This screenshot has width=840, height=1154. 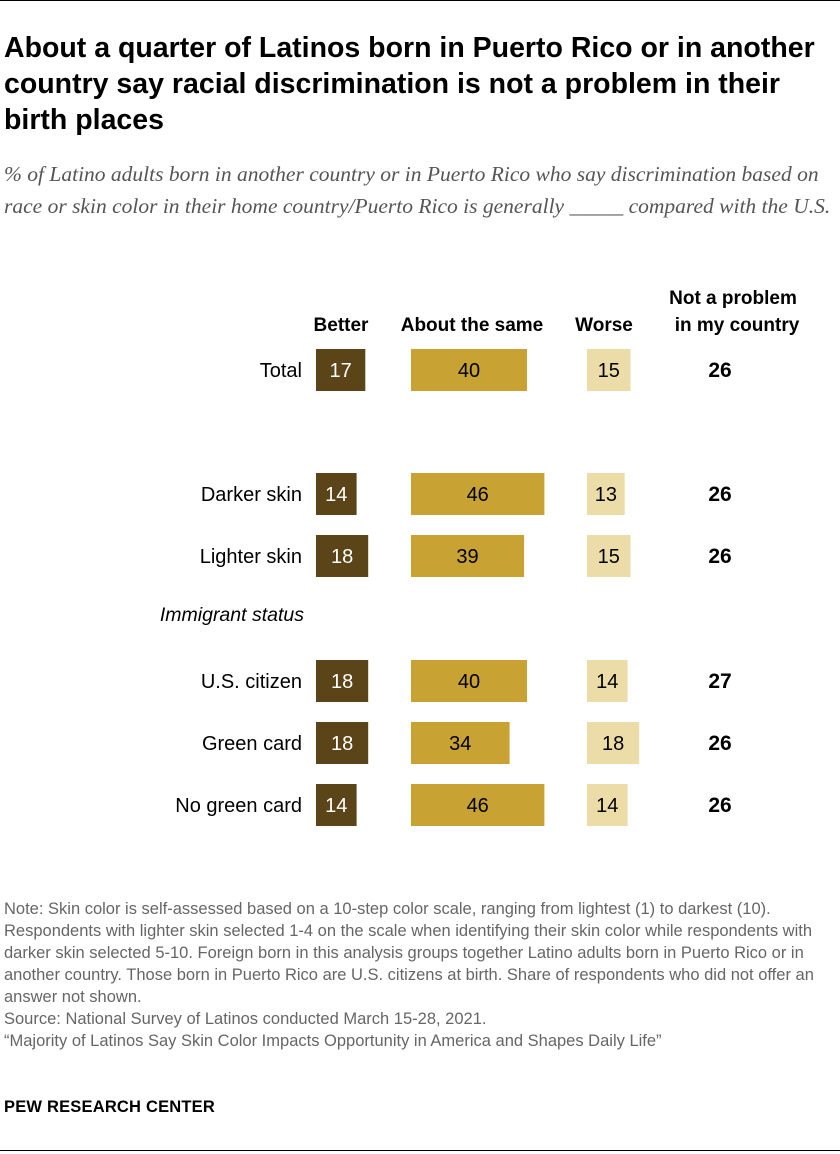 What do you see at coordinates (737, 325) in the screenshot?
I see `column-header-not-a-problem-line2: in my country` at bounding box center [737, 325].